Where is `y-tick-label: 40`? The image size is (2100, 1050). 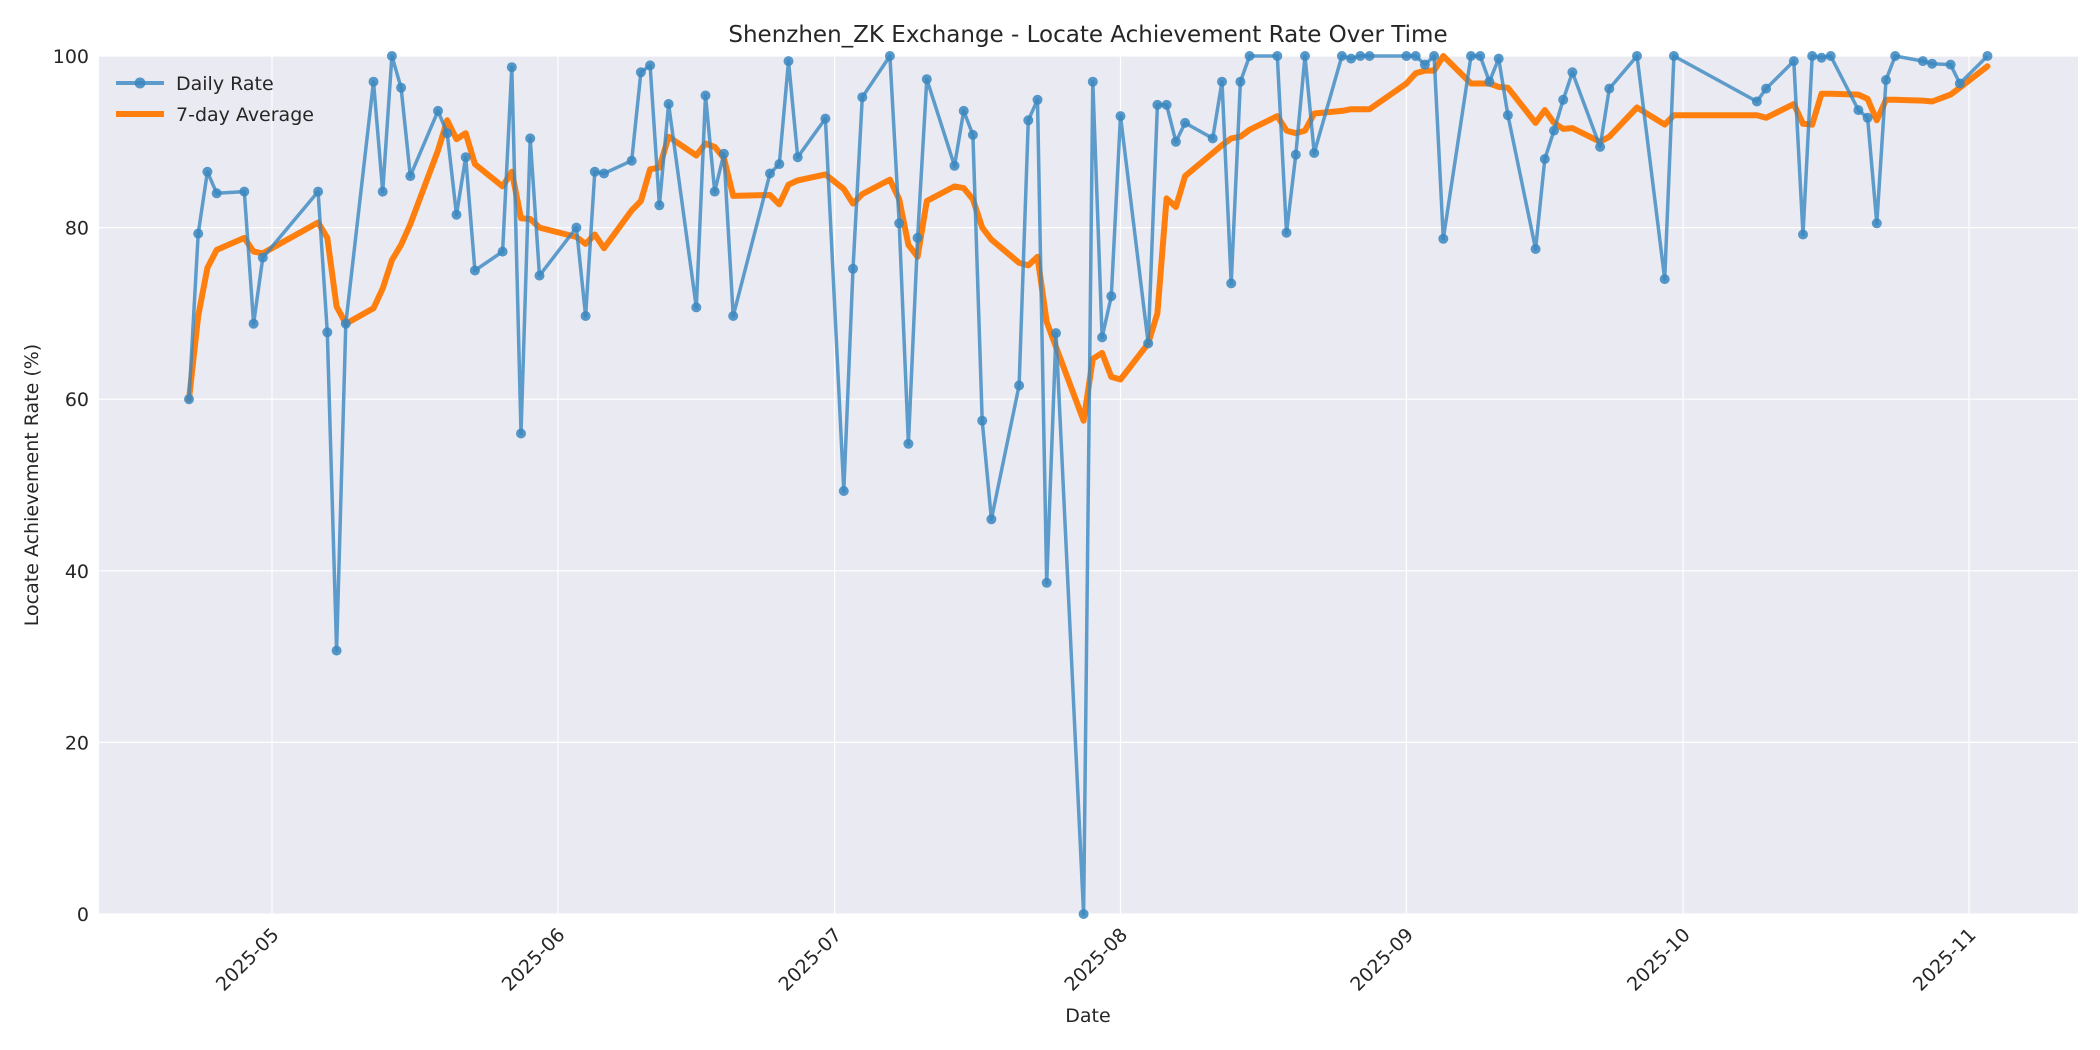
y-tick-label: 40 is located at coordinates (77, 572).